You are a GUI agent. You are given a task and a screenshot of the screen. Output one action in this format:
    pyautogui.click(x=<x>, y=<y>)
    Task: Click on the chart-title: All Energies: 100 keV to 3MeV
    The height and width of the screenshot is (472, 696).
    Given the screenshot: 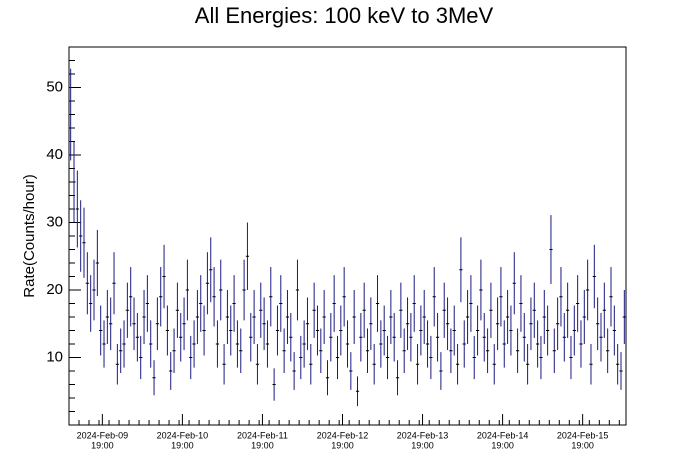 What is the action you would take?
    pyautogui.click(x=344, y=15)
    